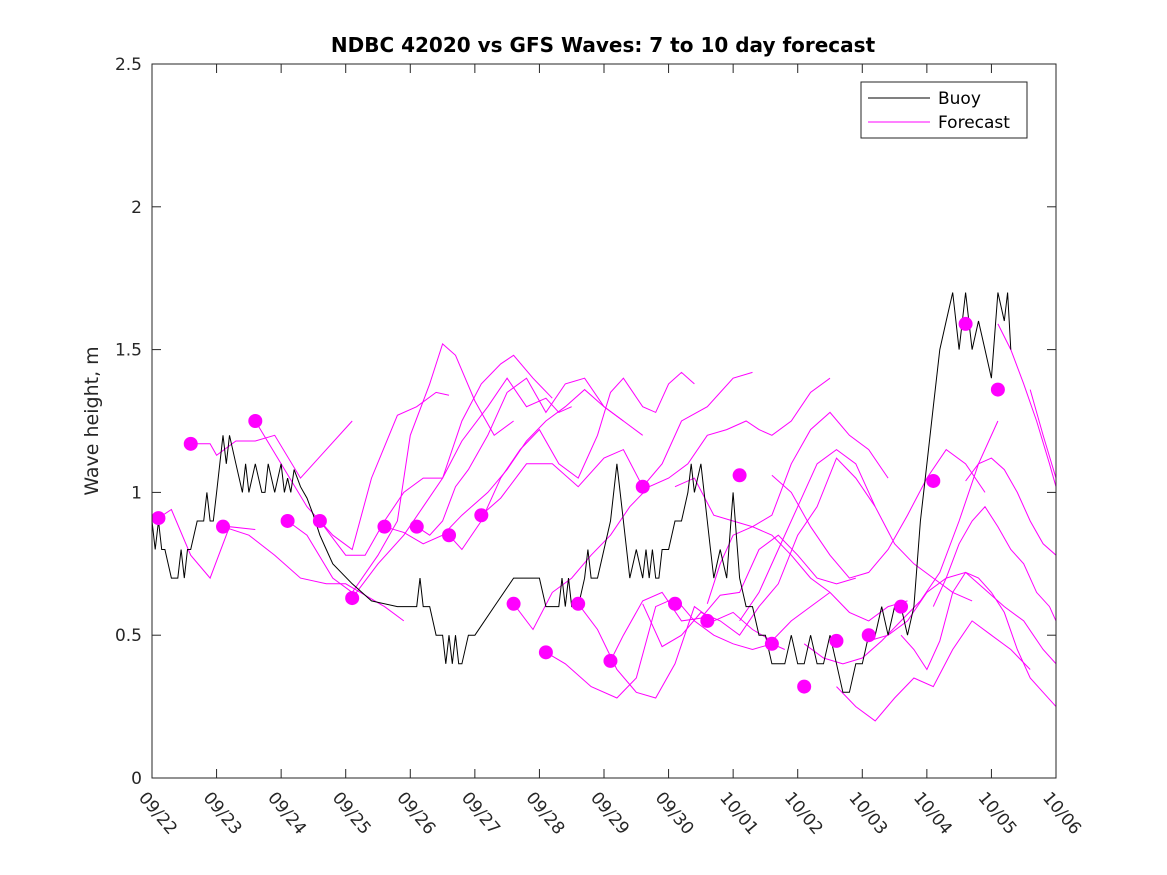 Image resolution: width=1167 pixels, height=875 pixels. I want to click on y-tick-label-2: 1, so click(136, 493).